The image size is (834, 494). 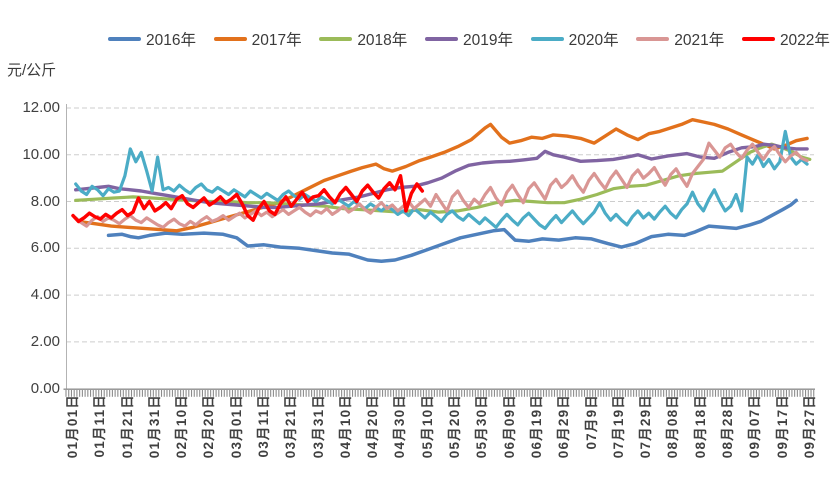 What do you see at coordinates (127, 426) in the screenshot?
I see `x-axis-tick-label: 01月21日` at bounding box center [127, 426].